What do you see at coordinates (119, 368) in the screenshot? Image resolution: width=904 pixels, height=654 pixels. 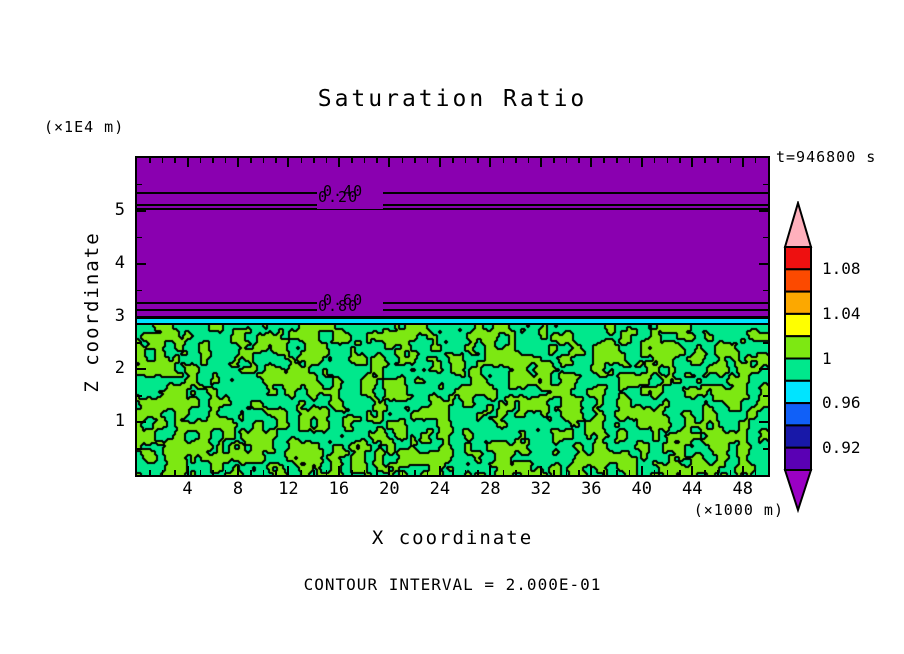 I see `z-tick-label: 2` at bounding box center [119, 368].